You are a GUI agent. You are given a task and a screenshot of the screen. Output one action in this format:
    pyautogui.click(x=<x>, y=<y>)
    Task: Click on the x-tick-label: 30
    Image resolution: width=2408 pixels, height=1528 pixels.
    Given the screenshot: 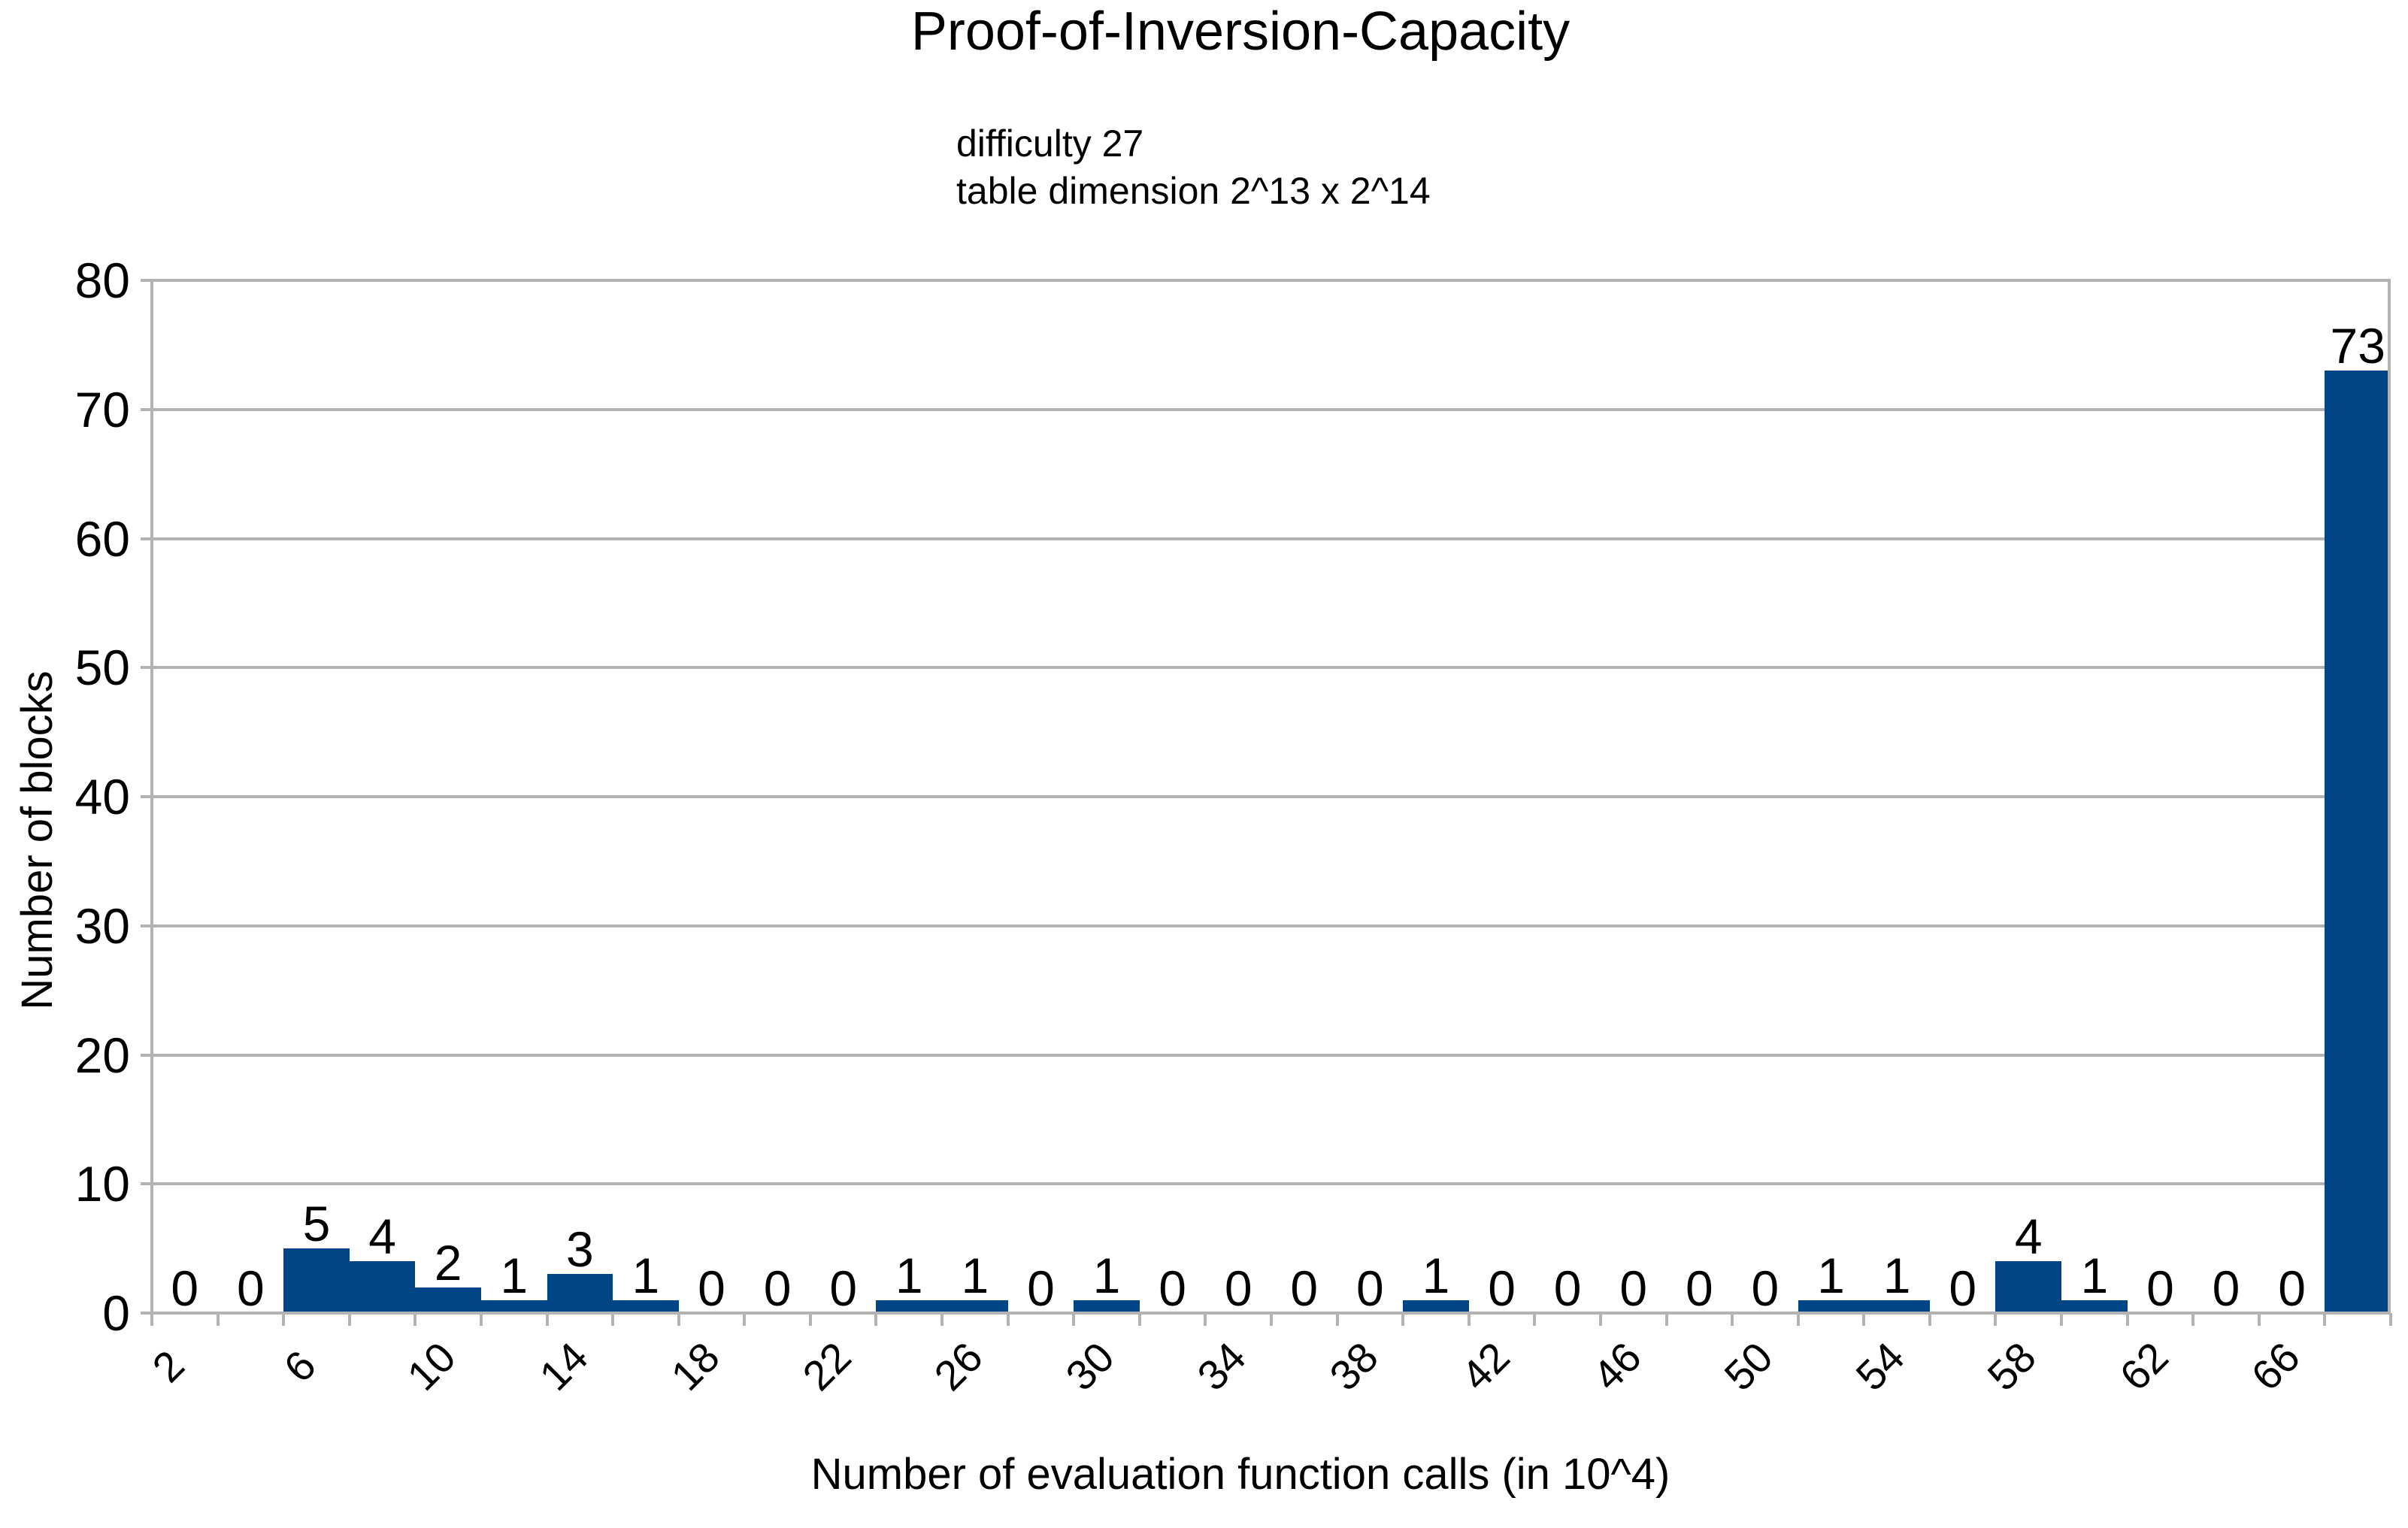 What is the action you would take?
    pyautogui.click(x=1090, y=1366)
    